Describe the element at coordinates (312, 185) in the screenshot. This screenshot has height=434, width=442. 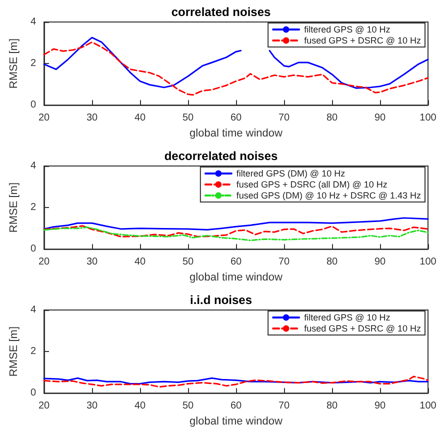
I see `legend-label: fused GPS + DSRC (all DM) @ 10 Hz` at that location.